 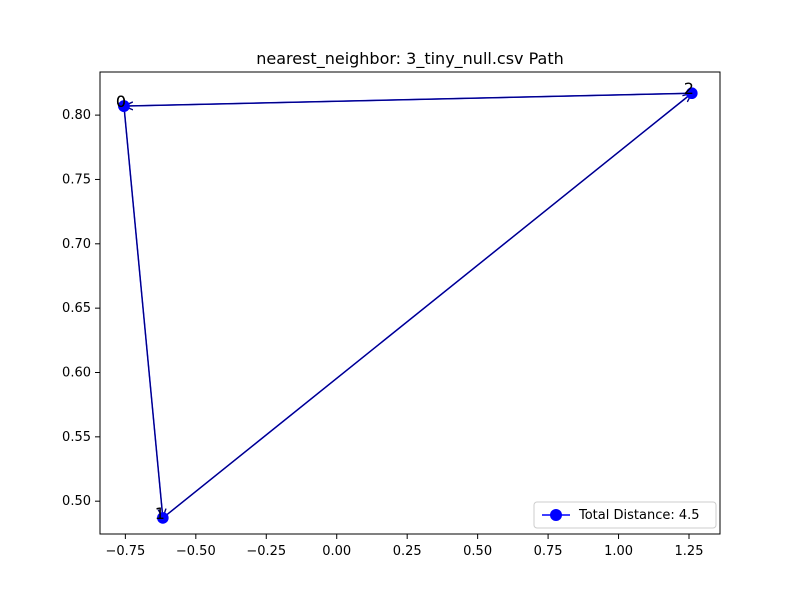 What do you see at coordinates (410, 59) in the screenshot?
I see `chart-title: nearest_neighbor: 3_tiny_null.csv Path` at bounding box center [410, 59].